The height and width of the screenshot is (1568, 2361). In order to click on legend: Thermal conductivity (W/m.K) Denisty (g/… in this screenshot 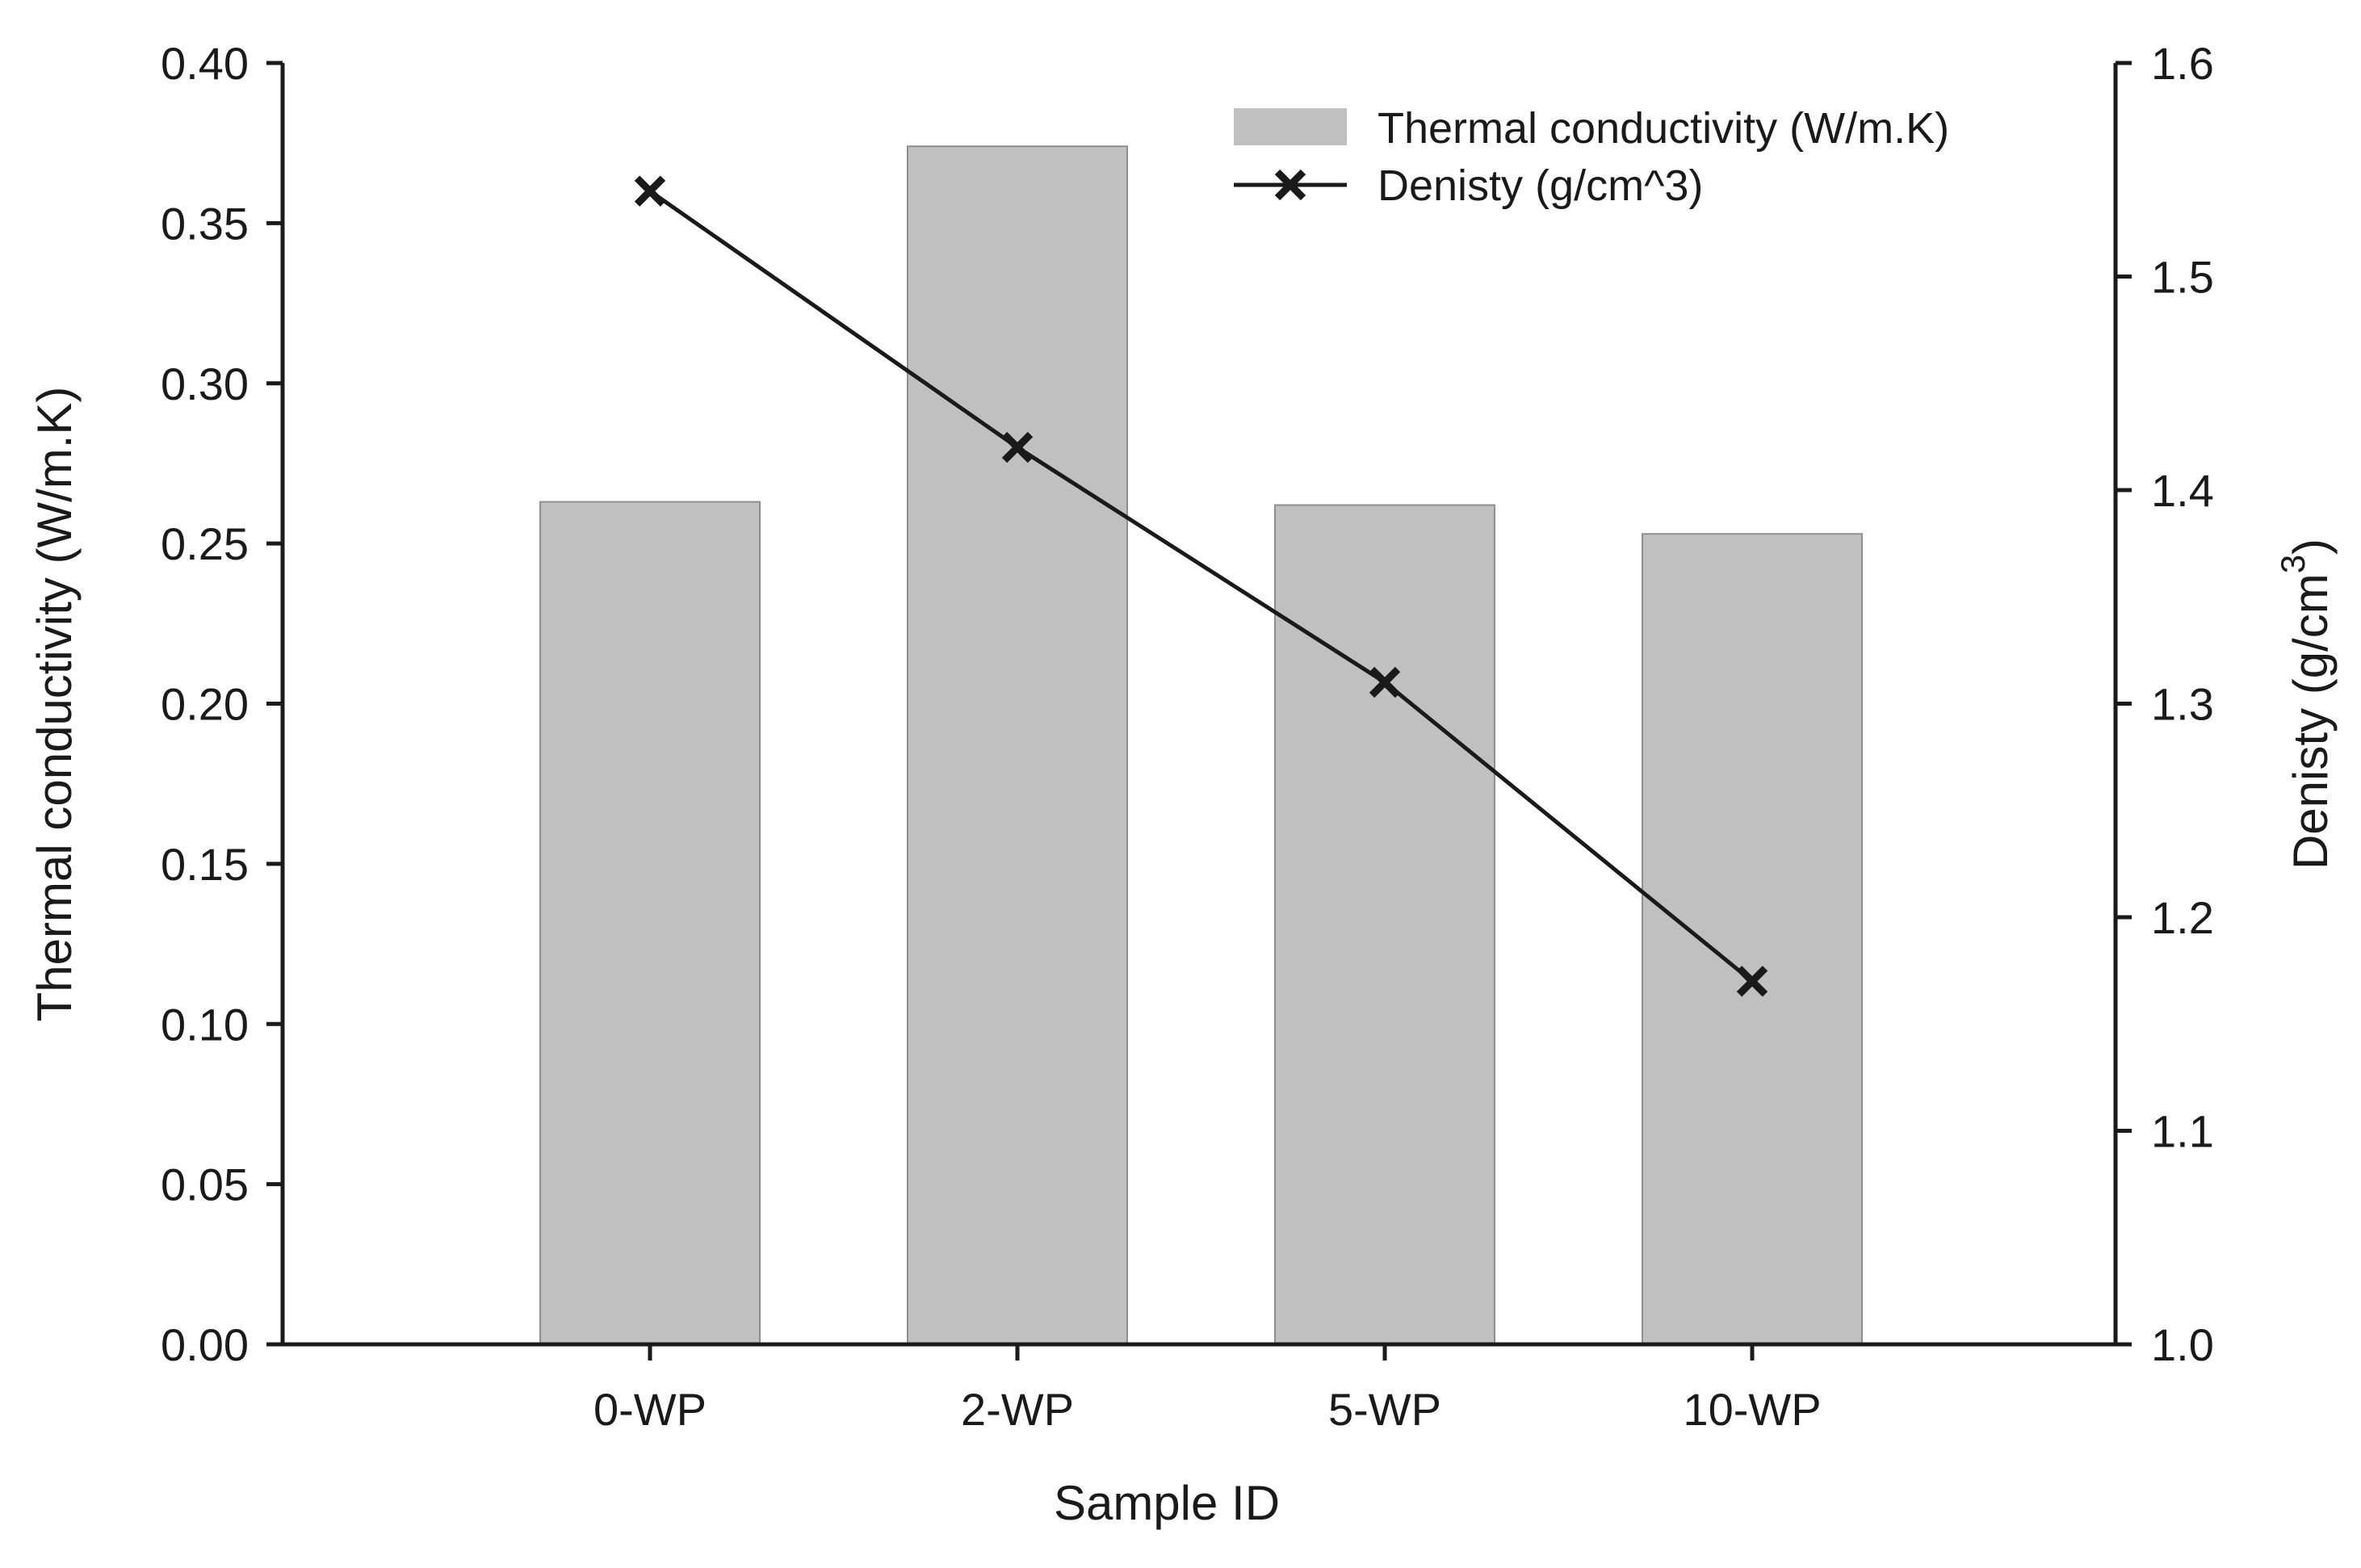, I will do `click(1591, 157)`.